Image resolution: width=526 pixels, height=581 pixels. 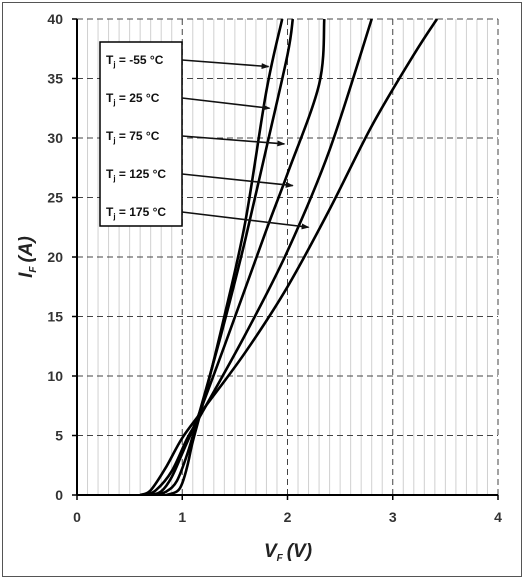 What do you see at coordinates (136, 213) in the screenshot?
I see `legend-label-4: Tj = 175 °C` at bounding box center [136, 213].